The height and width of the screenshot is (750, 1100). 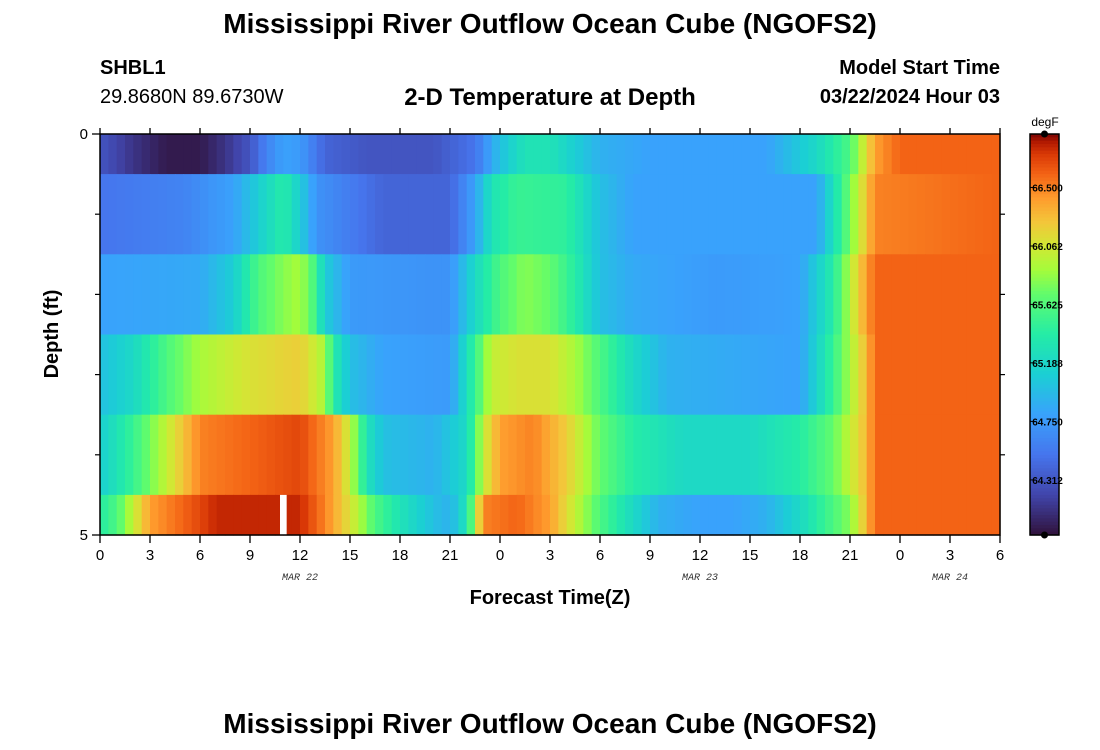 What do you see at coordinates (900, 555) in the screenshot?
I see `x-tick-label: 0` at bounding box center [900, 555].